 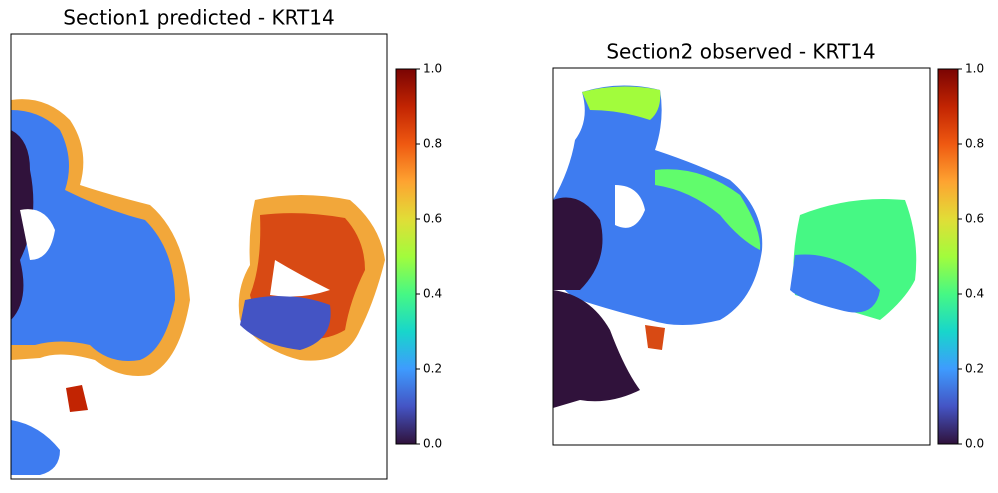 What do you see at coordinates (740, 52) in the screenshot?
I see `chart-title: Section2 observed - KRT14` at bounding box center [740, 52].